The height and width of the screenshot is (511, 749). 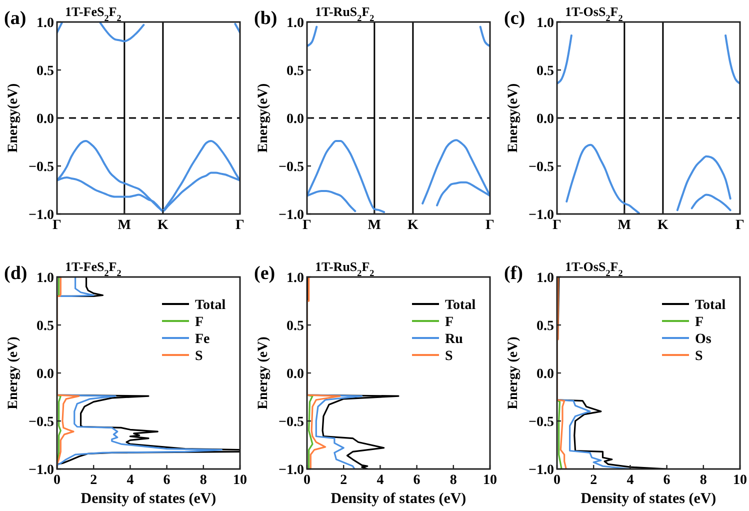 What do you see at coordinates (515, 18) in the screenshot?
I see `text: (c)` at bounding box center [515, 18].